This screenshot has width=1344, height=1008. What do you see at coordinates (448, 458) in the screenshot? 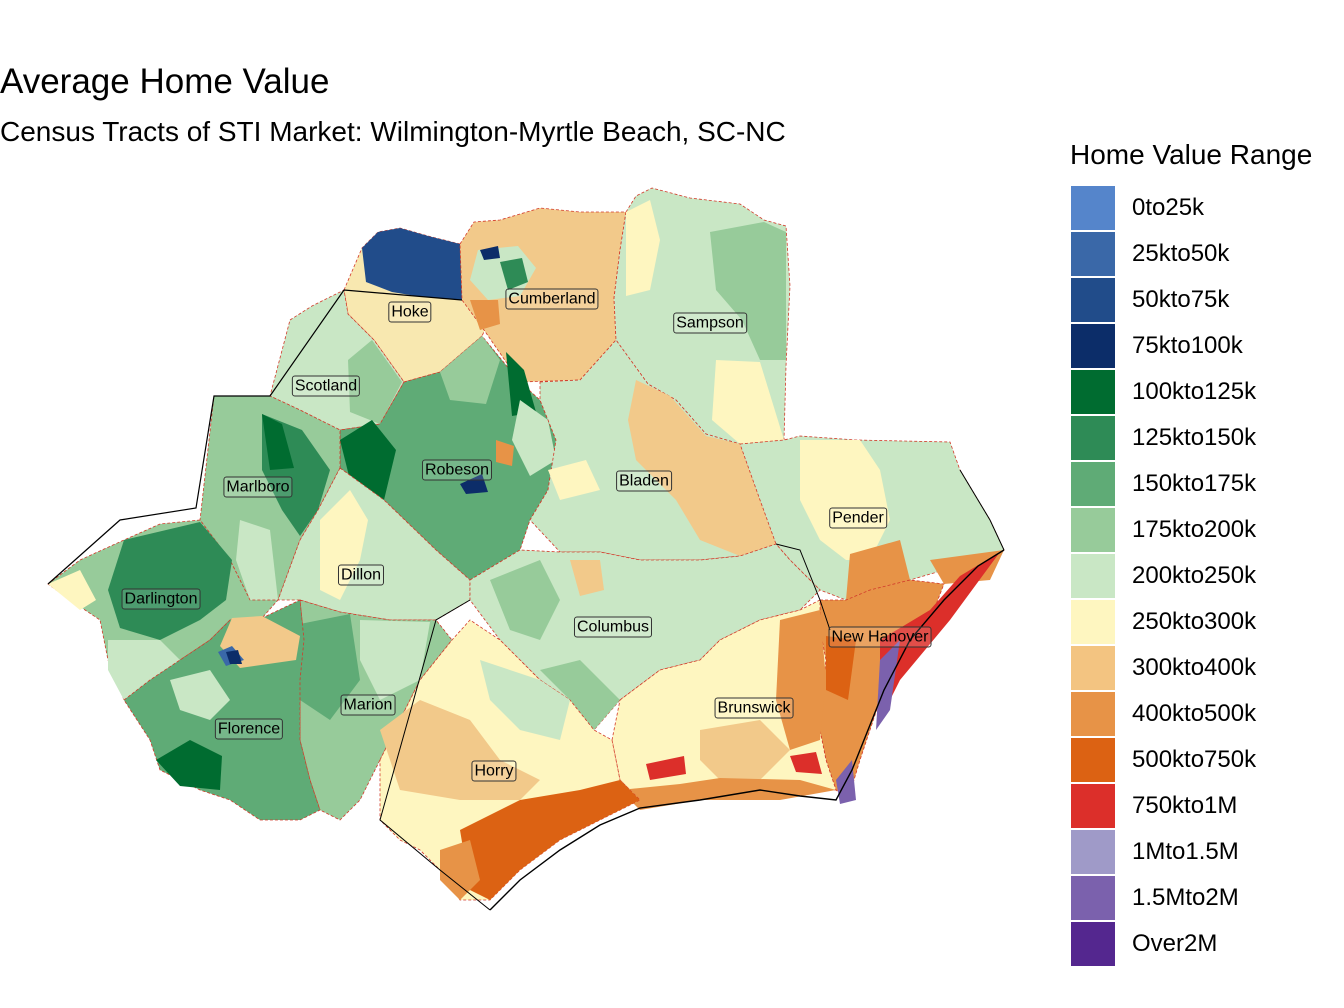
I see `county-region-robeson` at bounding box center [448, 458].